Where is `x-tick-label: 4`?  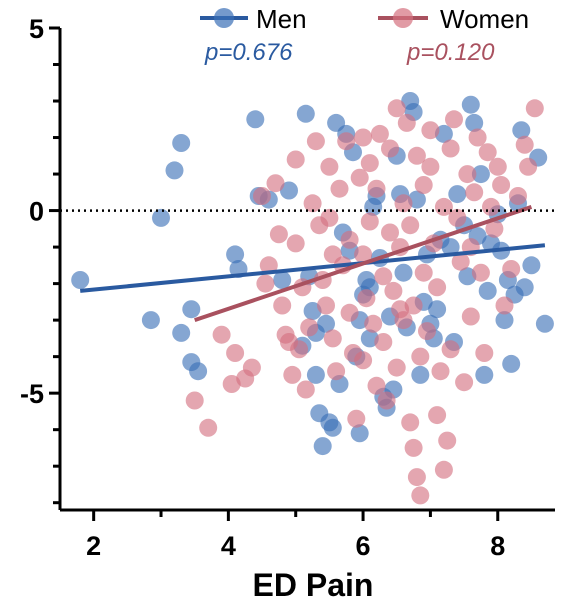 x-tick-label: 4 is located at coordinates (228, 546).